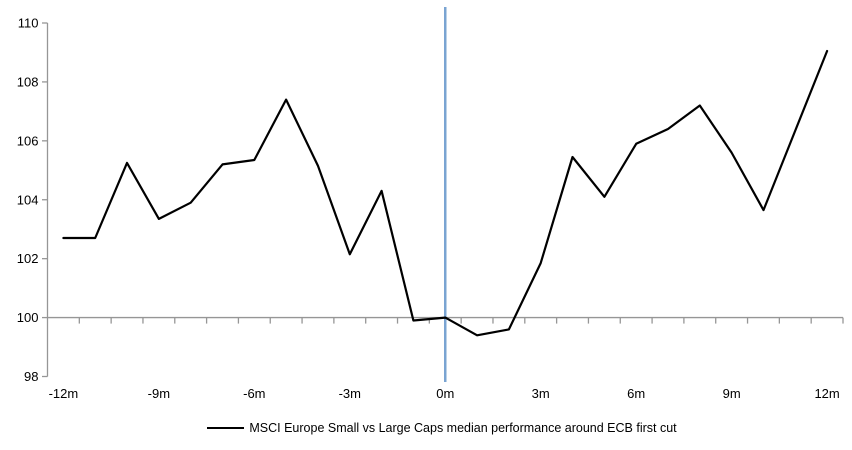 This screenshot has height=450, width=852. I want to click on y-axis-tick-label: 108, so click(28, 81).